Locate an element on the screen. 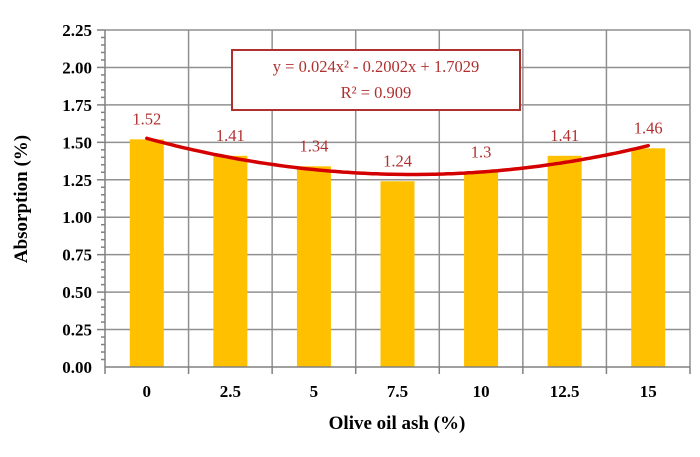 The image size is (700, 457). x-tick-label: 0 is located at coordinates (147, 391).